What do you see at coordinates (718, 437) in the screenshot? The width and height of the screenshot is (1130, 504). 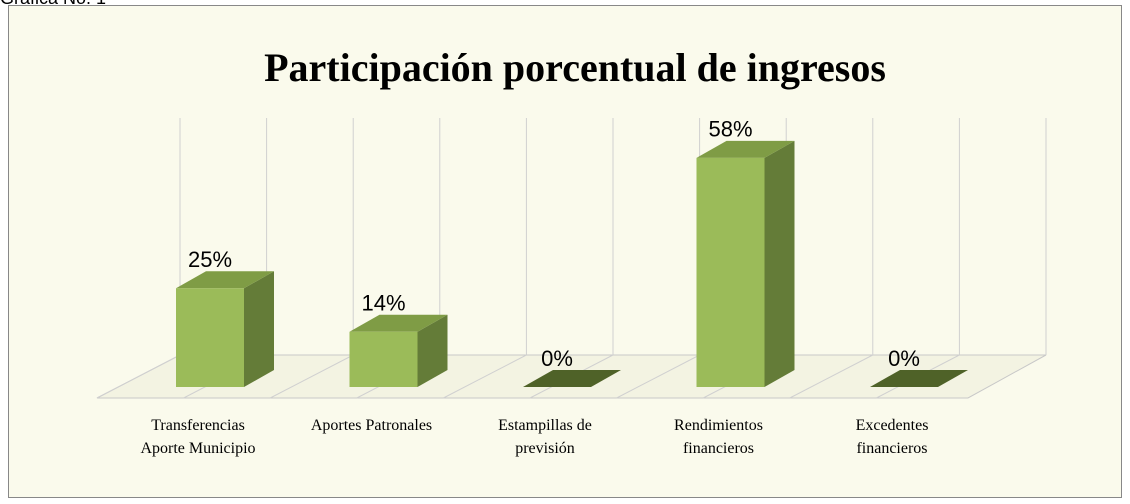 I see `x-tick-label: Rendimientos financieros` at bounding box center [718, 437].